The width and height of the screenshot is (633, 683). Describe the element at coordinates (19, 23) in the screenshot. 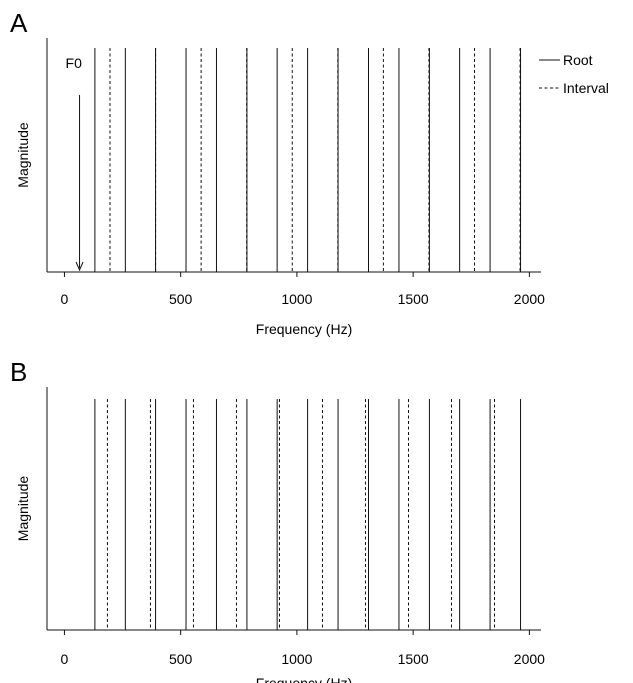

I see `panel-label: A` at that location.